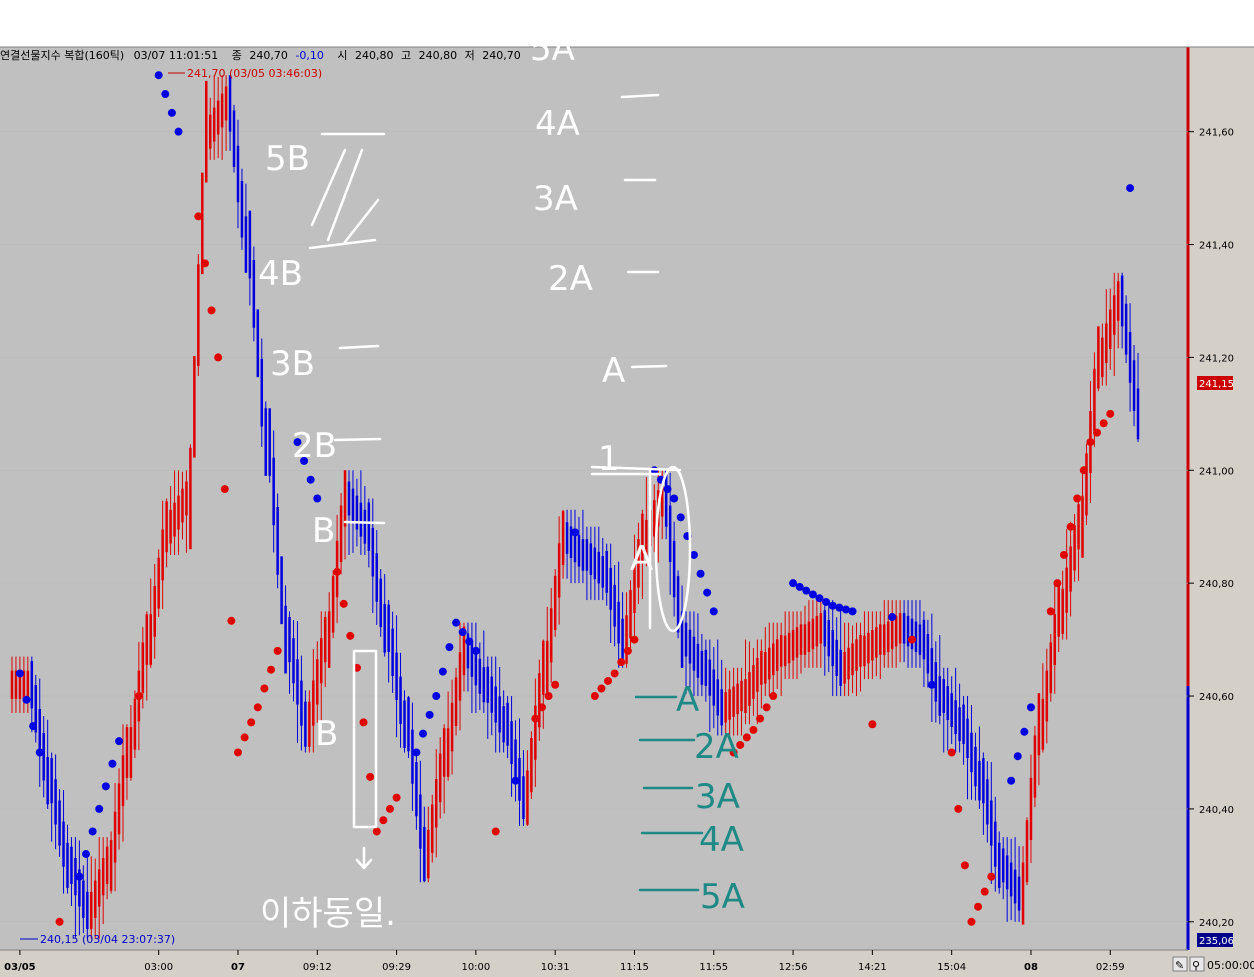 The width and height of the screenshot is (1254, 977). Describe the element at coordinates (287, 159) in the screenshot. I see `hand-label-5b: 5B` at that location.